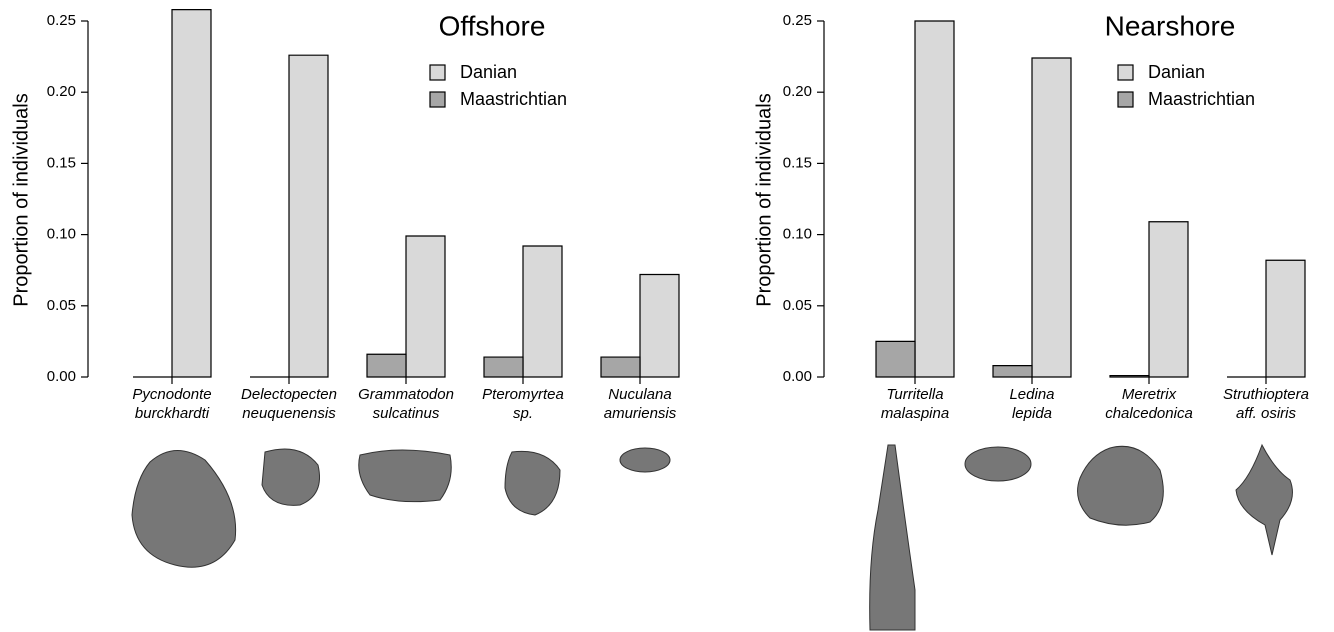 The image size is (1334, 632). What do you see at coordinates (915, 413) in the screenshot?
I see `x-tick-label: malaspina` at bounding box center [915, 413].